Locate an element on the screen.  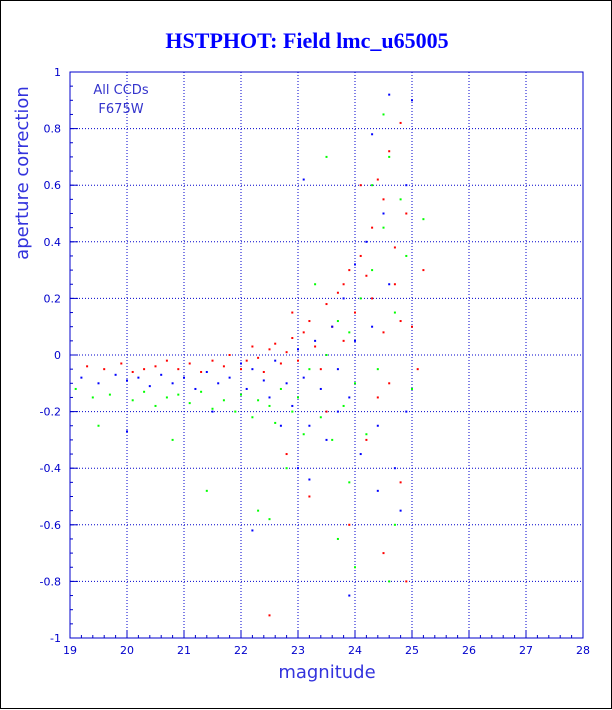
y-tick-label: -0.2 is located at coordinates (50, 412).